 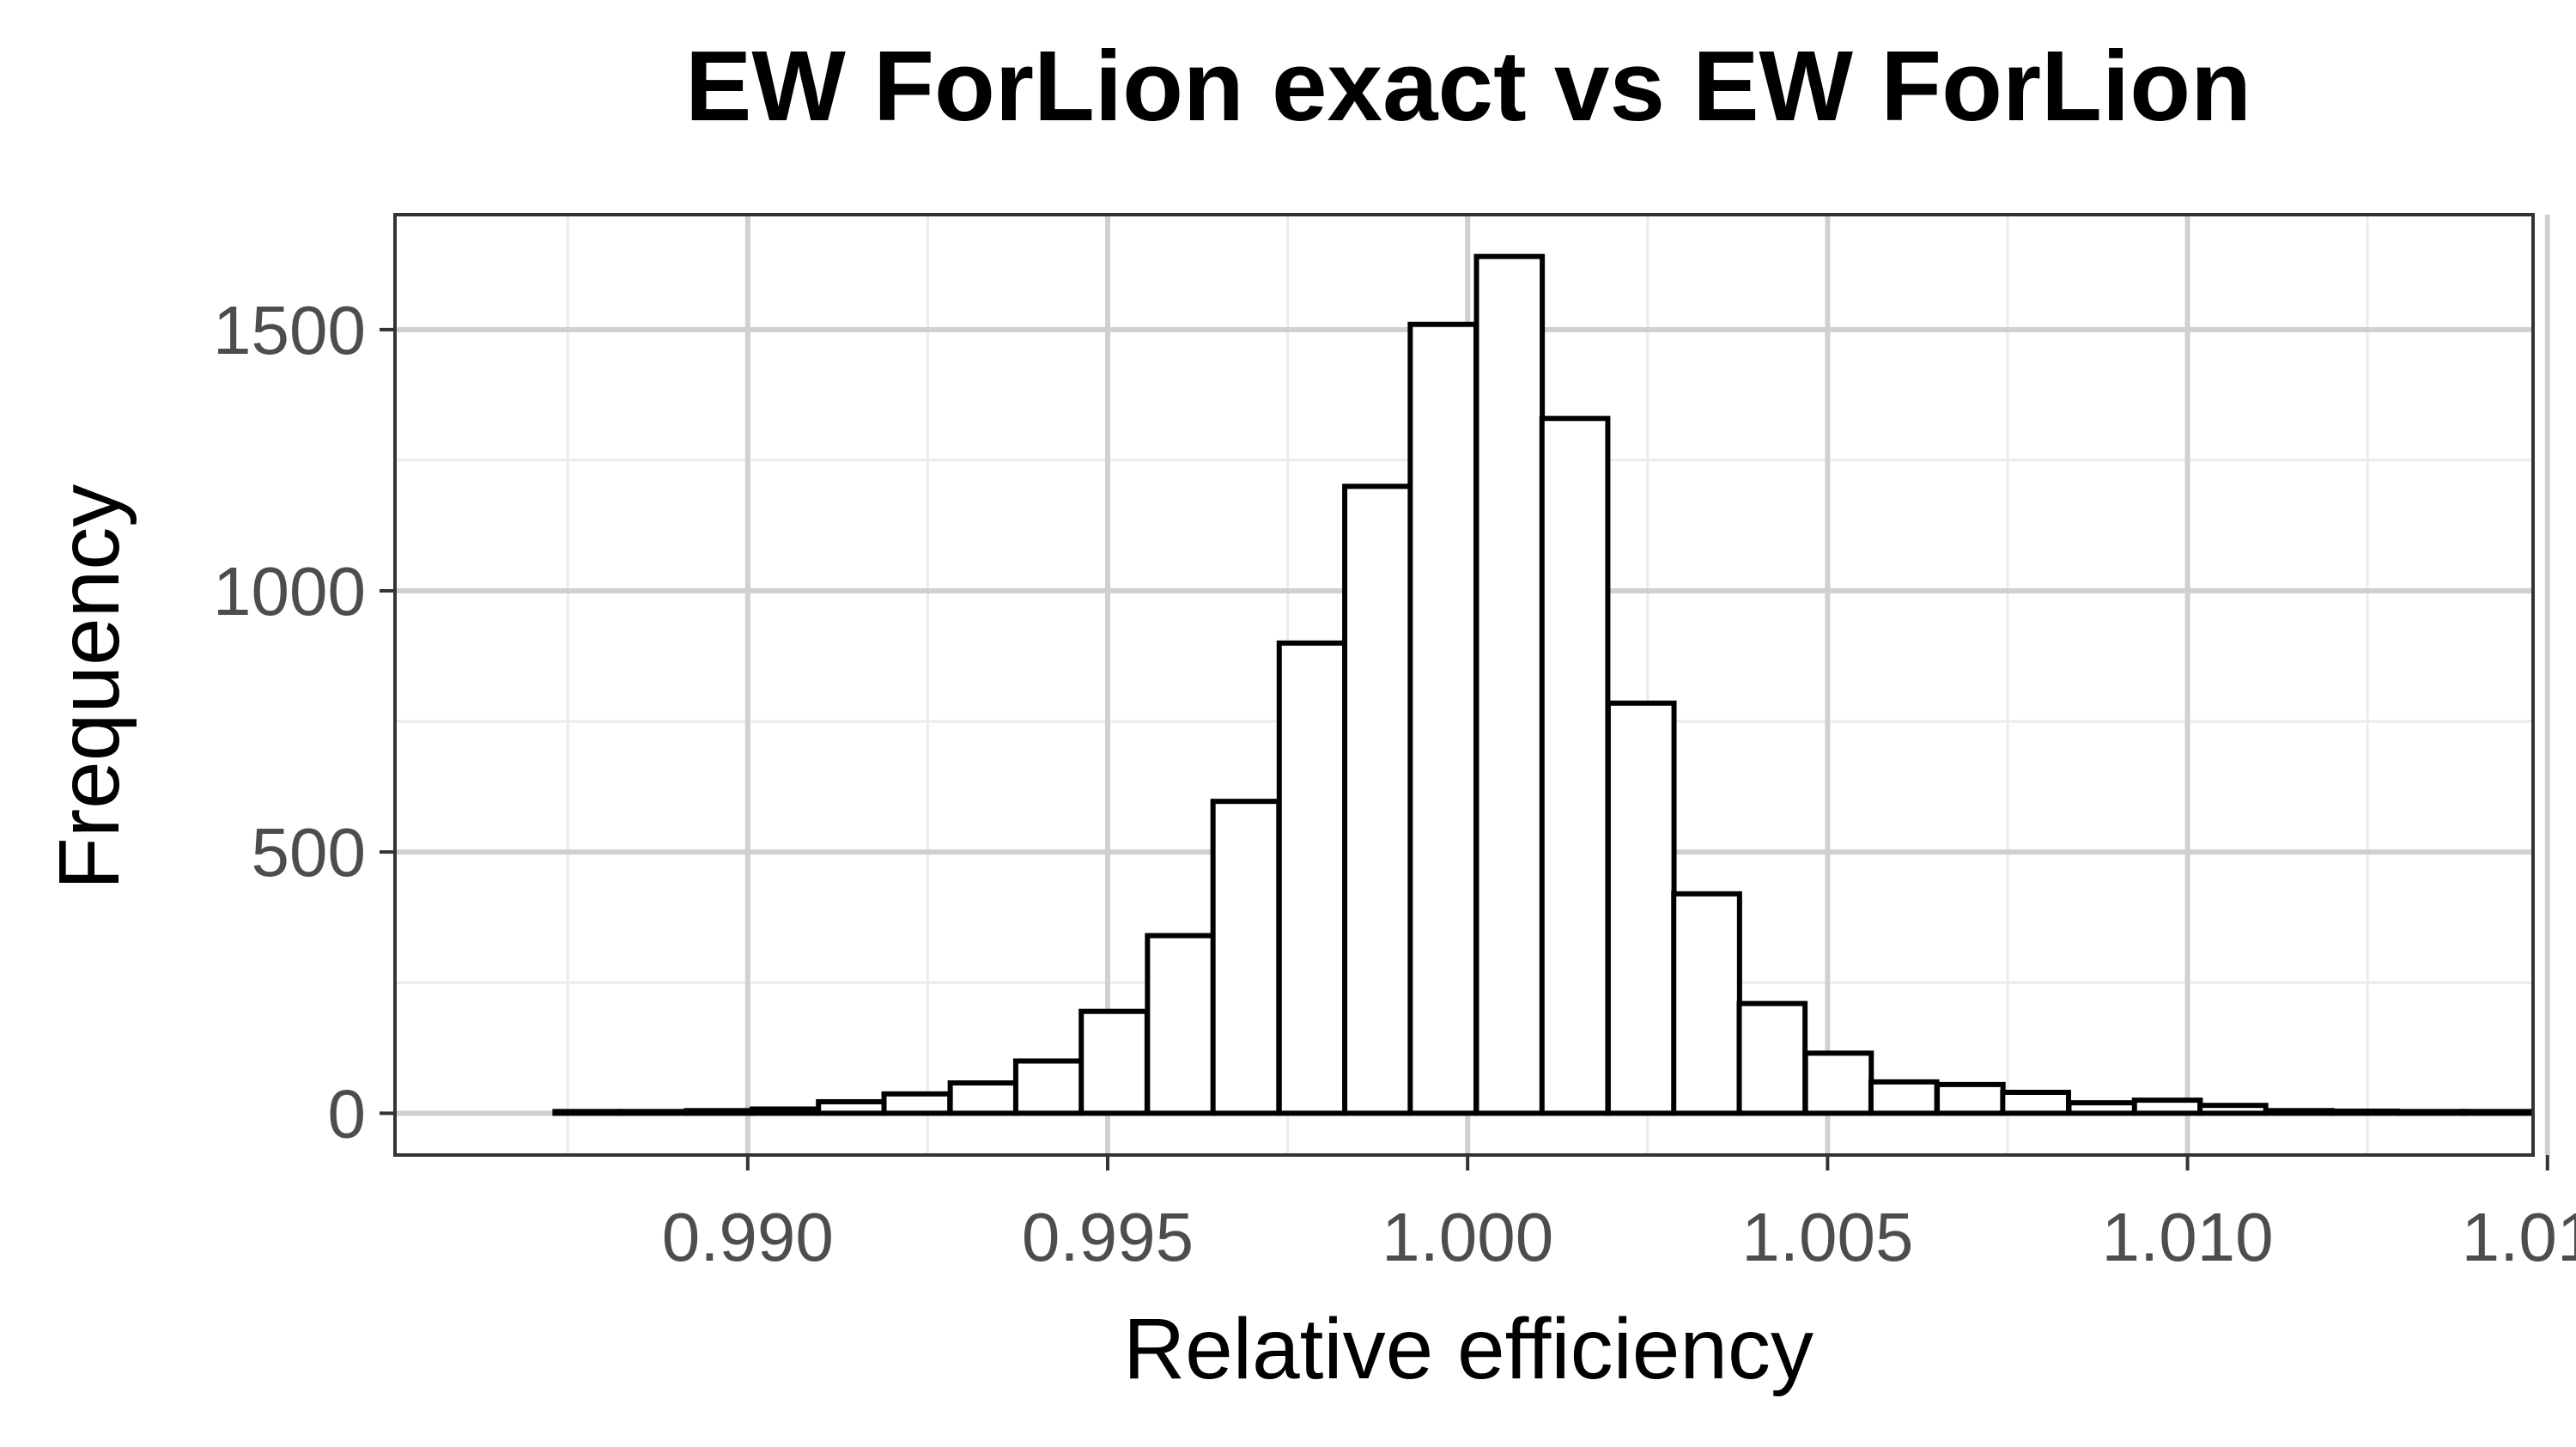 I want to click on x-tick-label: 1.015, so click(x=2519, y=1237).